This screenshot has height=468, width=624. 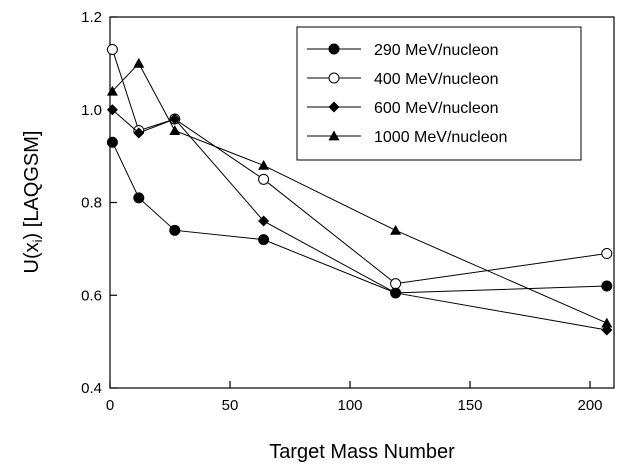 What do you see at coordinates (440, 137) in the screenshot?
I see `legend-label: 1000 MeV/nucleon` at bounding box center [440, 137].